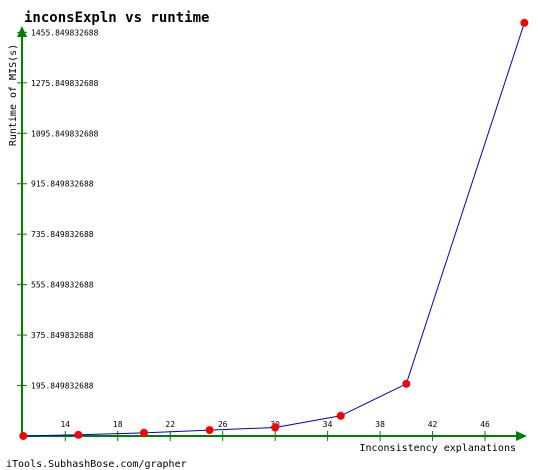 The height and width of the screenshot is (470, 538). What do you see at coordinates (521, 436) in the screenshot?
I see `x-axis-arrow` at bounding box center [521, 436].